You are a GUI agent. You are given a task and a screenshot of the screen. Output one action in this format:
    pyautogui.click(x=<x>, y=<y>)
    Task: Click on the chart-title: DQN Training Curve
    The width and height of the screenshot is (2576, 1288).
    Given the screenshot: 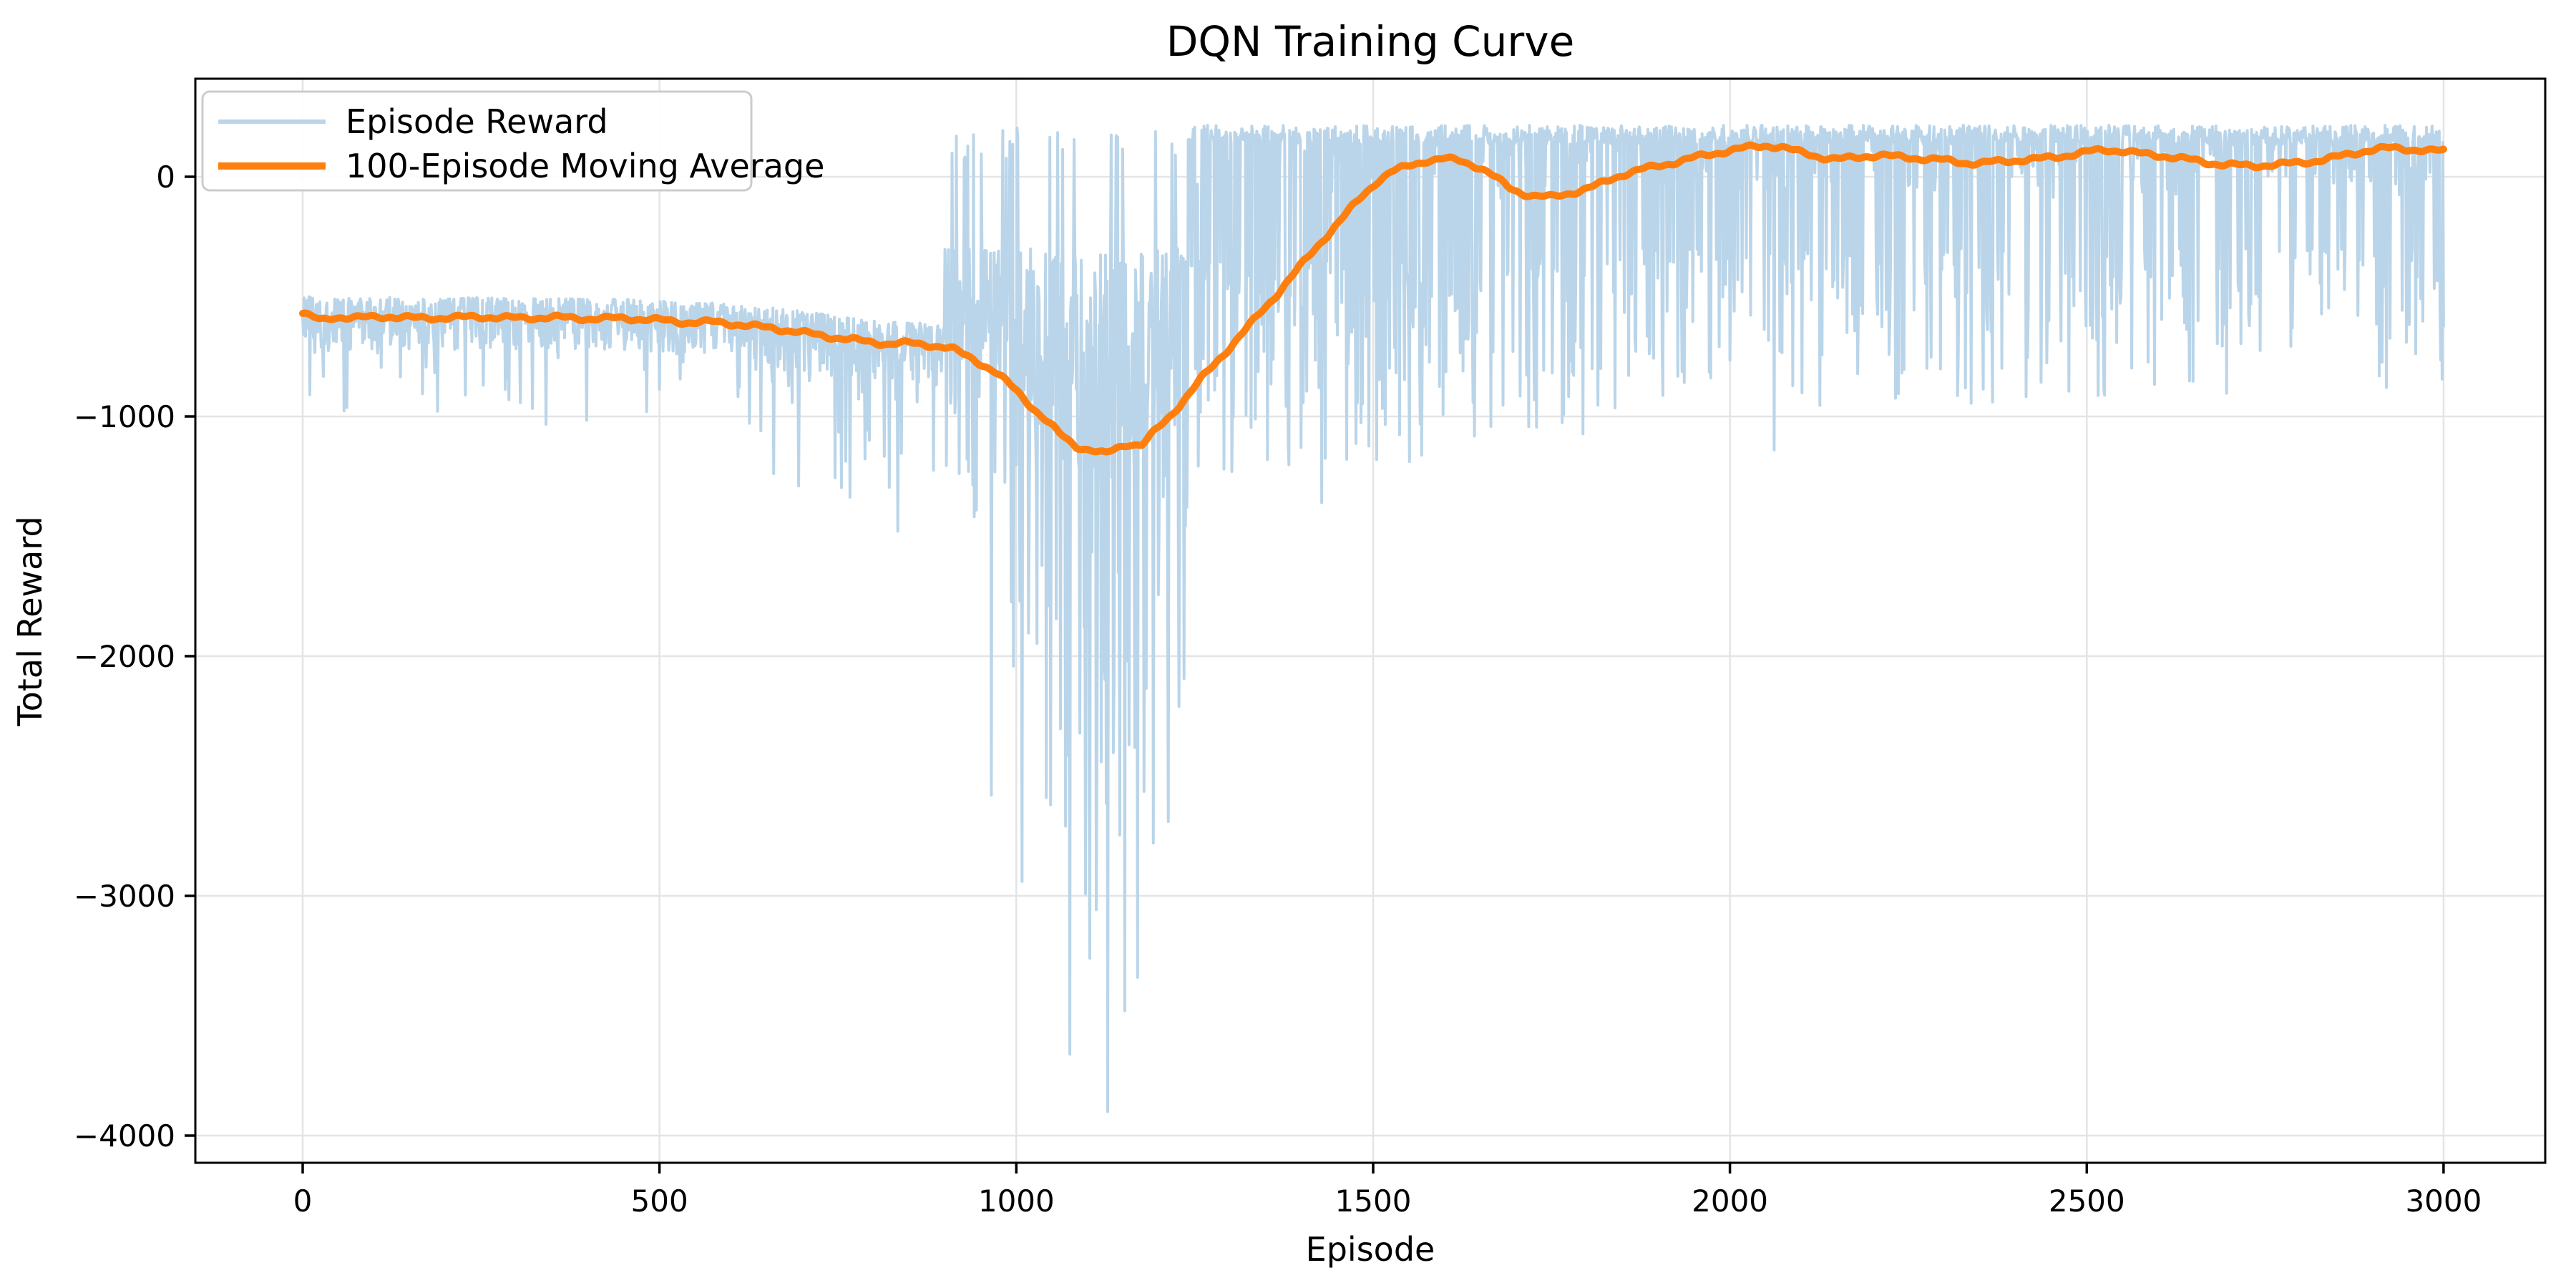 What is the action you would take?
    pyautogui.click(x=1370, y=41)
    